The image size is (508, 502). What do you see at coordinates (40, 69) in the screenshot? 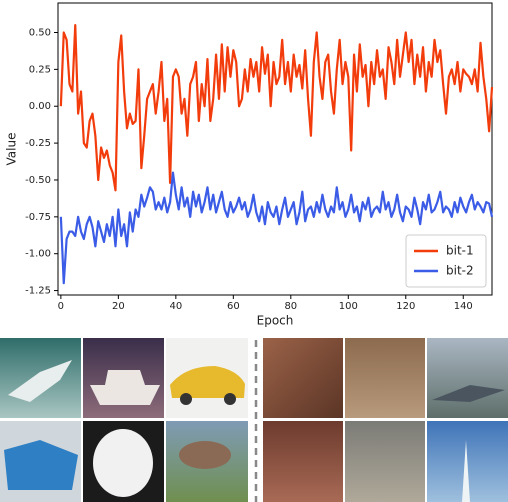
I see `y-tick-label: 0.25` at bounding box center [40, 69].